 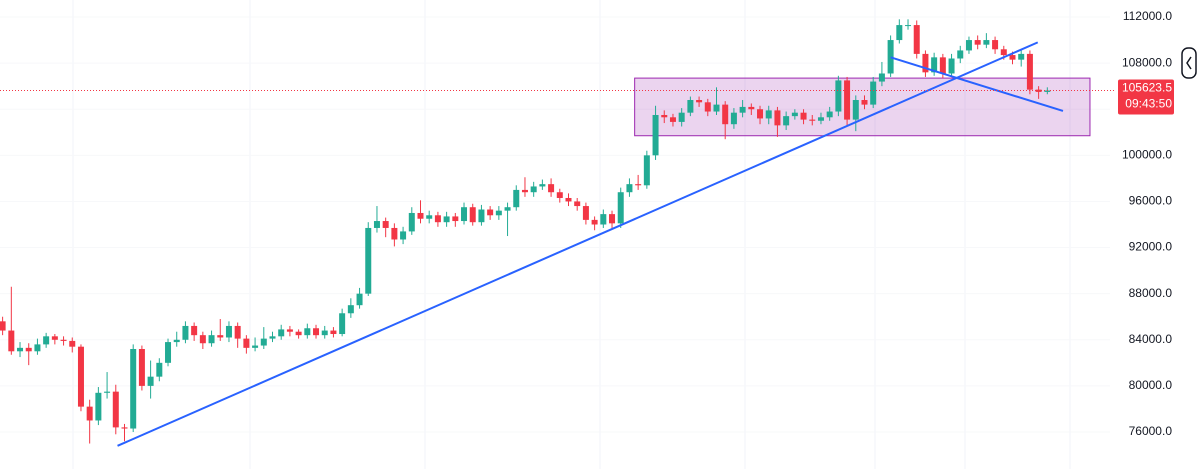 What do you see at coordinates (1147, 155) in the screenshot?
I see `y-tick-label: 100000.0` at bounding box center [1147, 155].